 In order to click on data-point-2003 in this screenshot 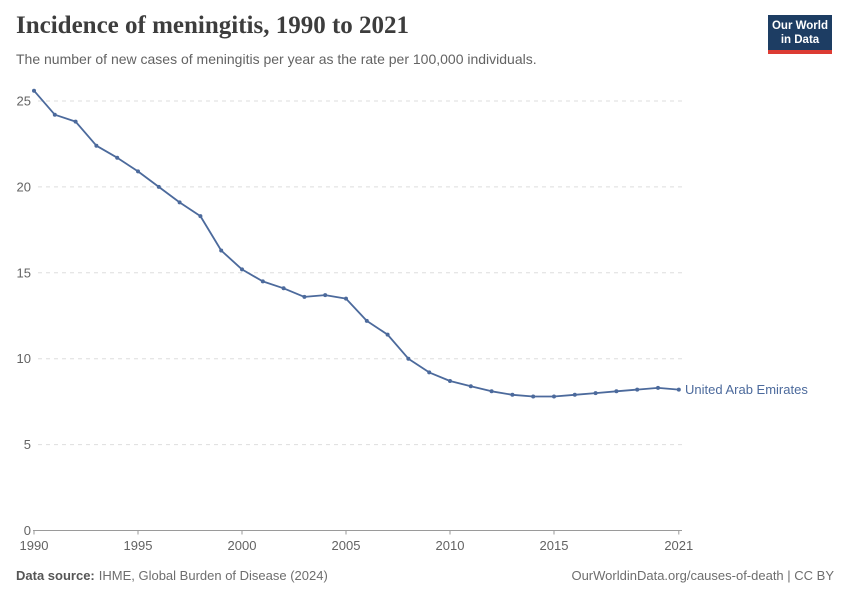, I will do `click(304, 296)`.